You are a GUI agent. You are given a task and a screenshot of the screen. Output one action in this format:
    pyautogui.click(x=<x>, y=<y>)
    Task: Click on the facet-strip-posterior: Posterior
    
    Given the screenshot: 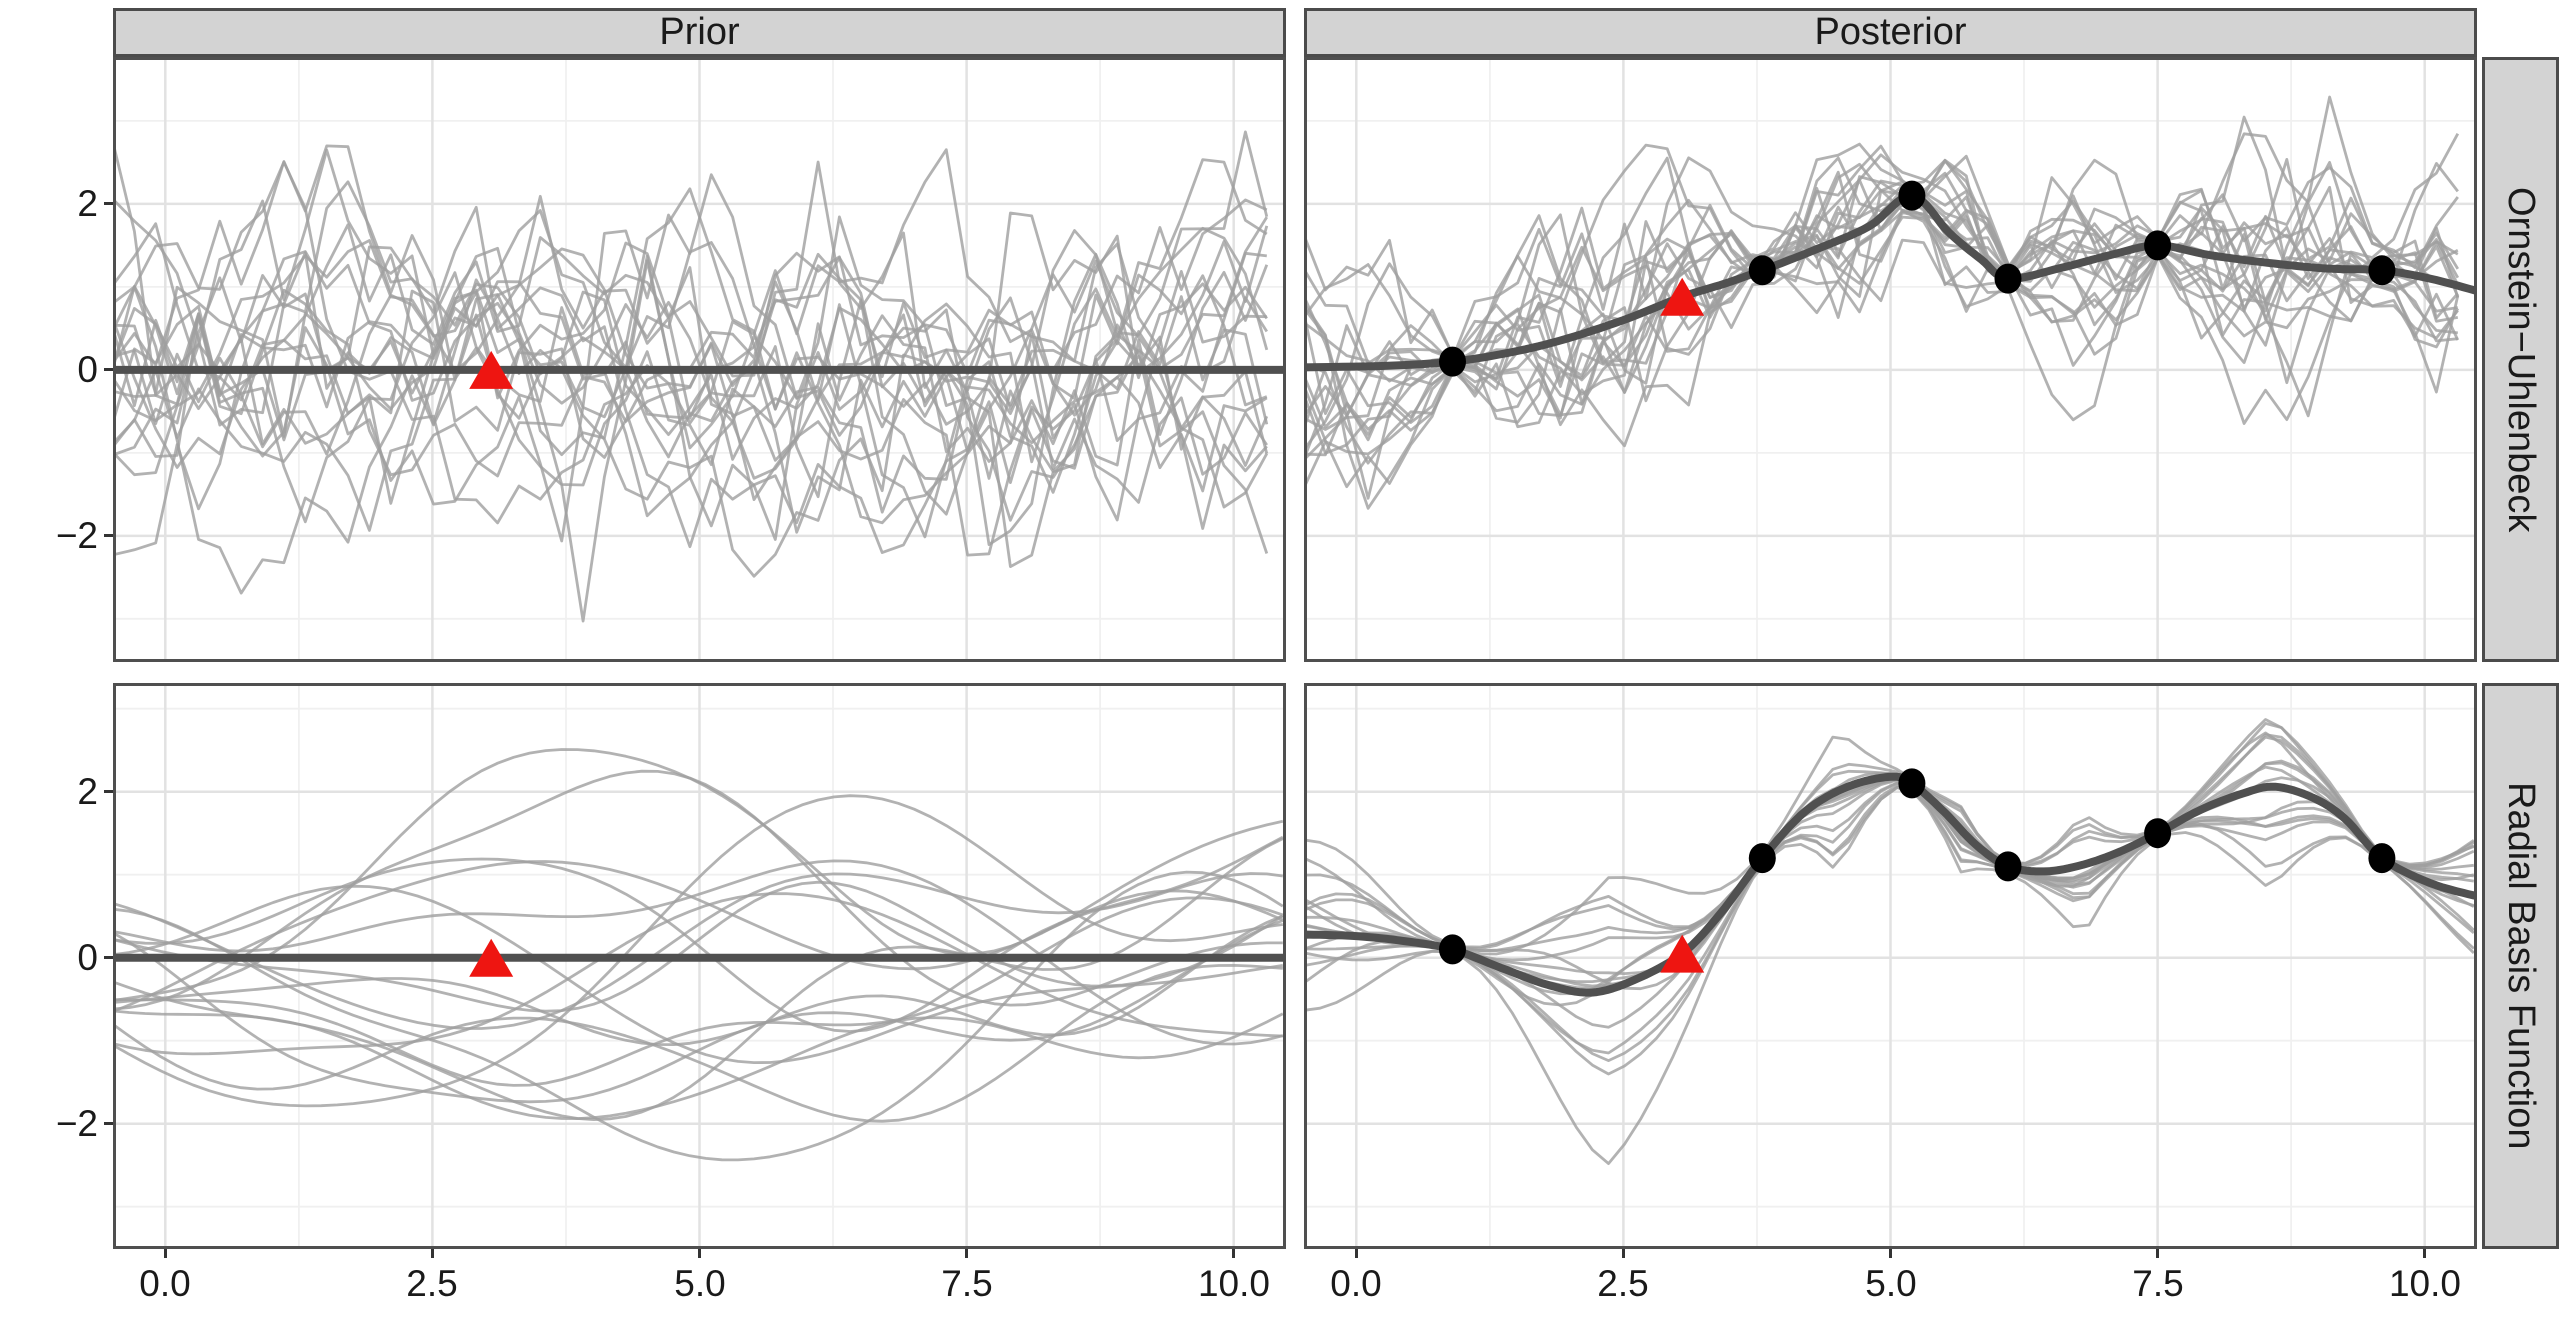 What is the action you would take?
    pyautogui.click(x=1890, y=32)
    